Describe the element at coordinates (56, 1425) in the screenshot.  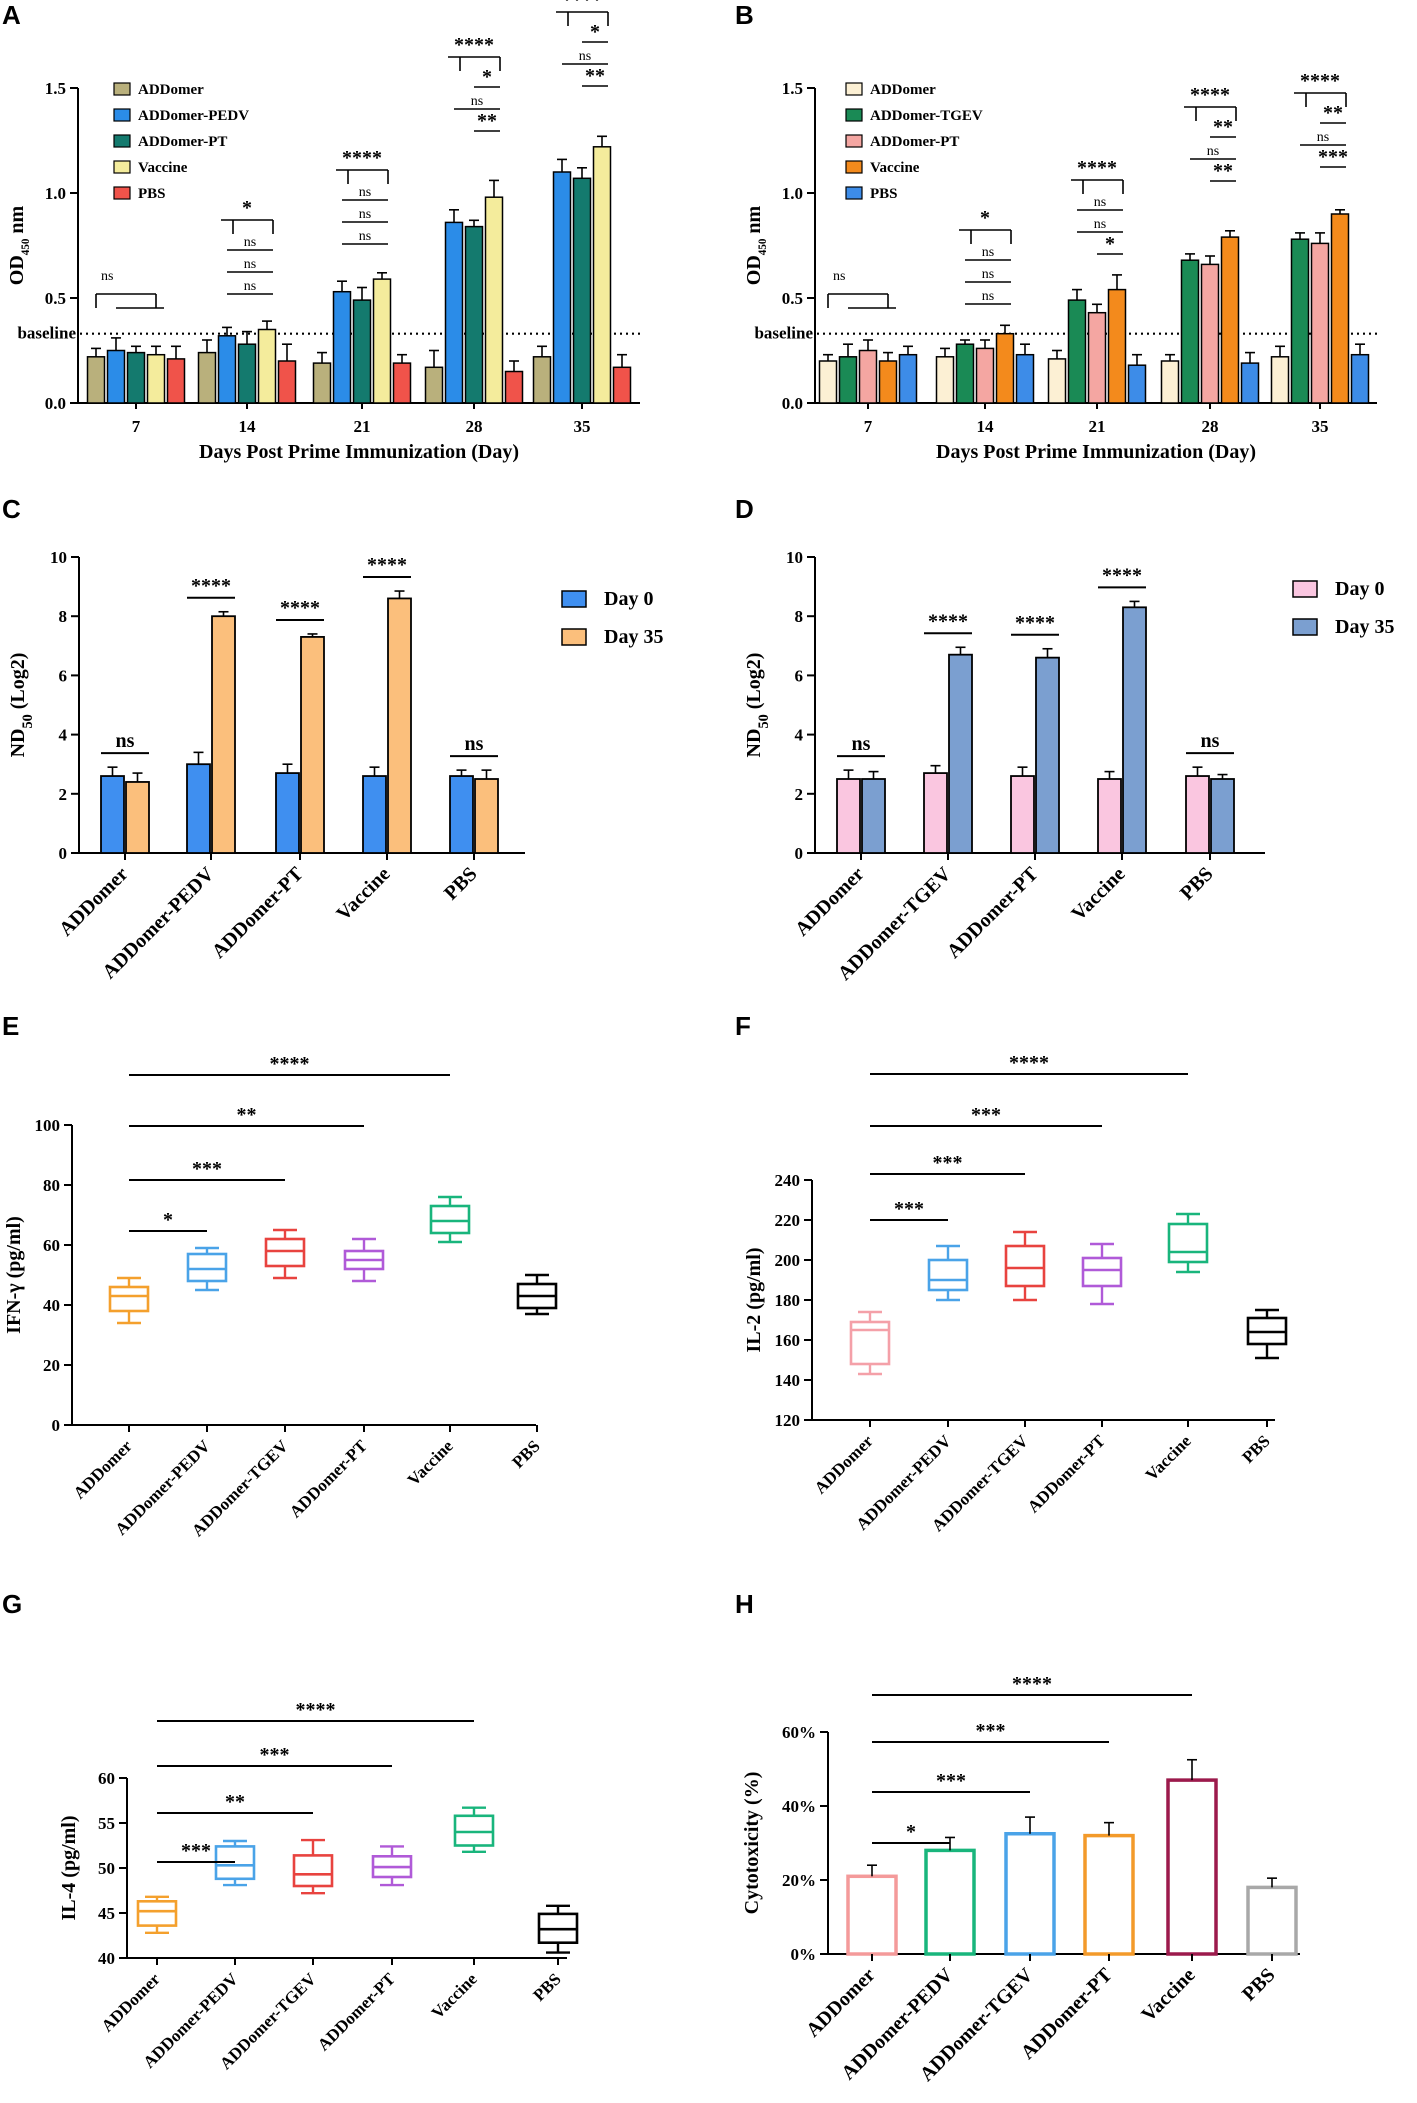
I see `panel-e-y-tick-label: 0` at that location.